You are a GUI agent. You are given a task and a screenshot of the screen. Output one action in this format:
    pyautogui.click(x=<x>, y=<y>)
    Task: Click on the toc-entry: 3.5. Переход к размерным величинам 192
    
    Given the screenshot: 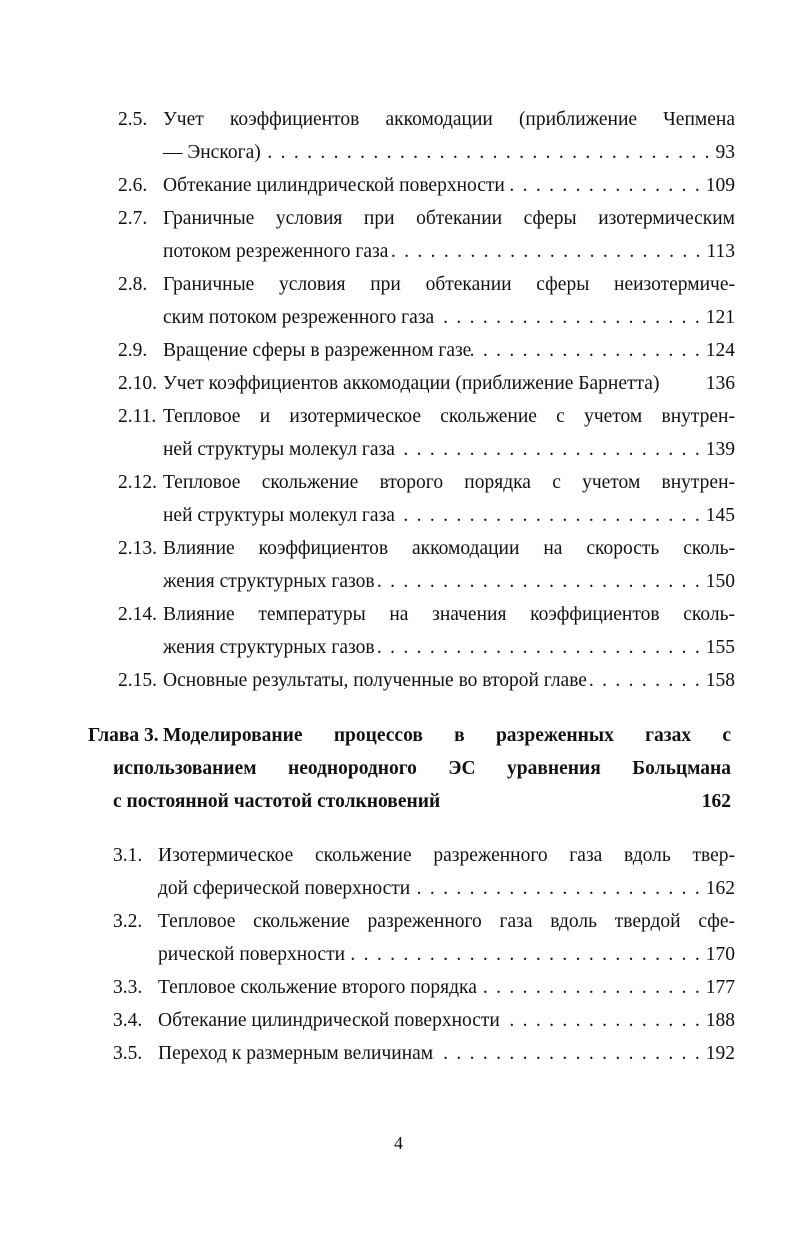 What is the action you would take?
    pyautogui.click(x=398, y=1053)
    